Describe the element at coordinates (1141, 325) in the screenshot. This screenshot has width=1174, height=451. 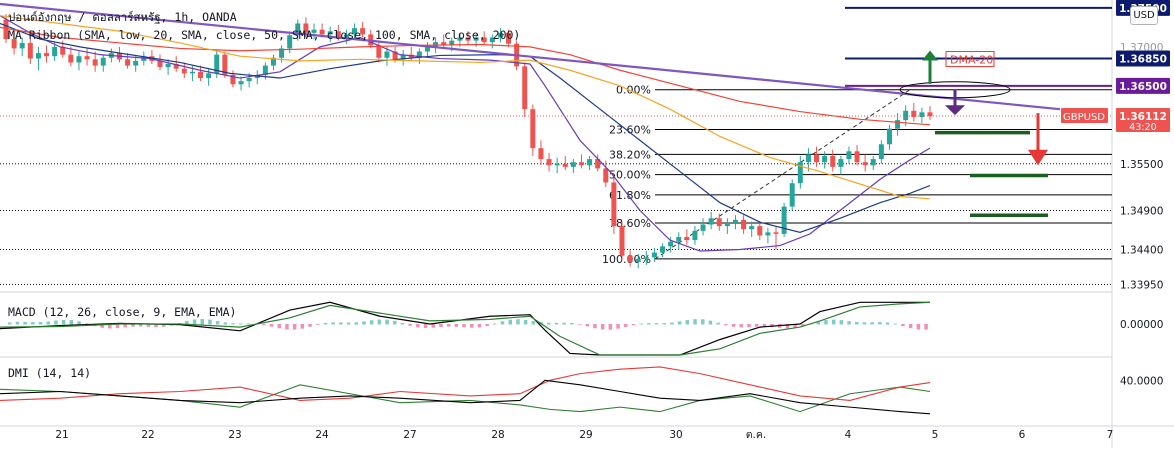
I see `macd-axis-label: 0.00000` at that location.